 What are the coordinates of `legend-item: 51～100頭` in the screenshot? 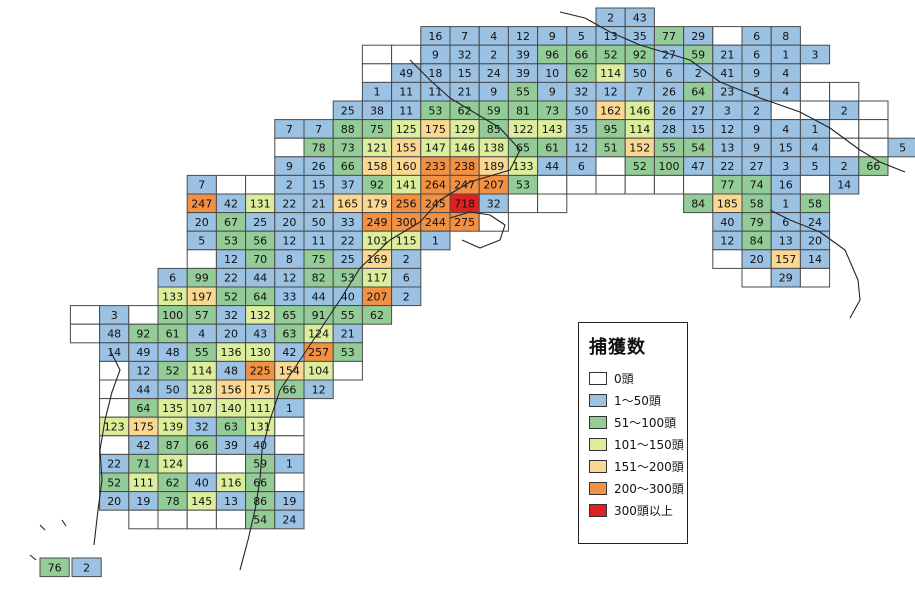 It's located at (638, 422).